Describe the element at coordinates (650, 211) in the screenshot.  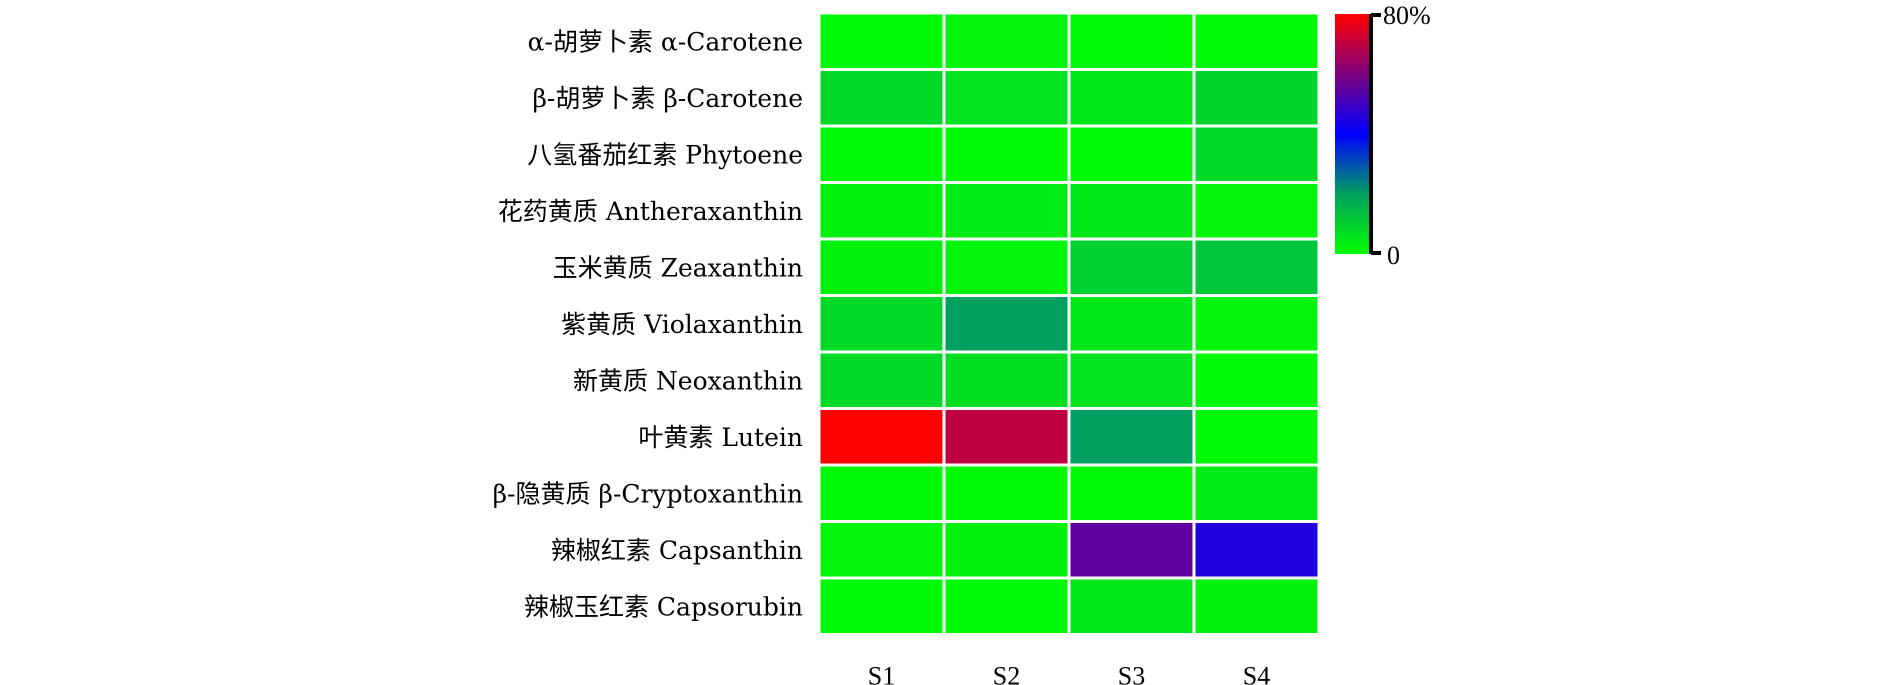
I see `row-label: 花药黄质 Antheraxanthin` at that location.